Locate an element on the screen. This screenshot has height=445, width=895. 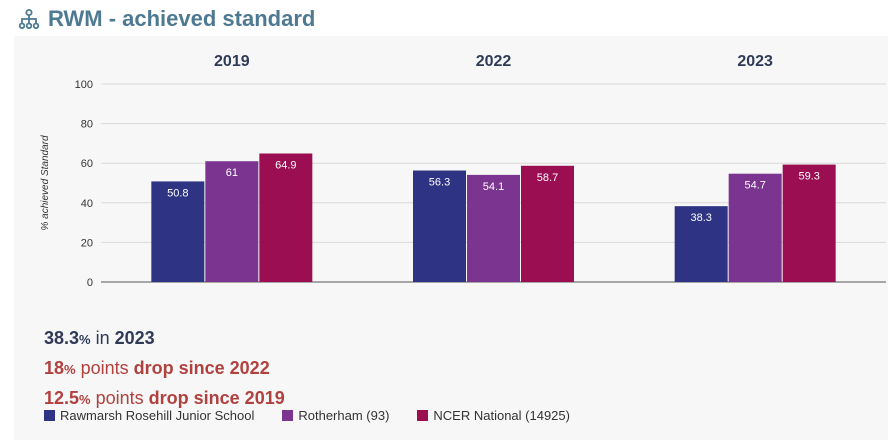
summary-drop-2022-unit: % is located at coordinates (70, 369).